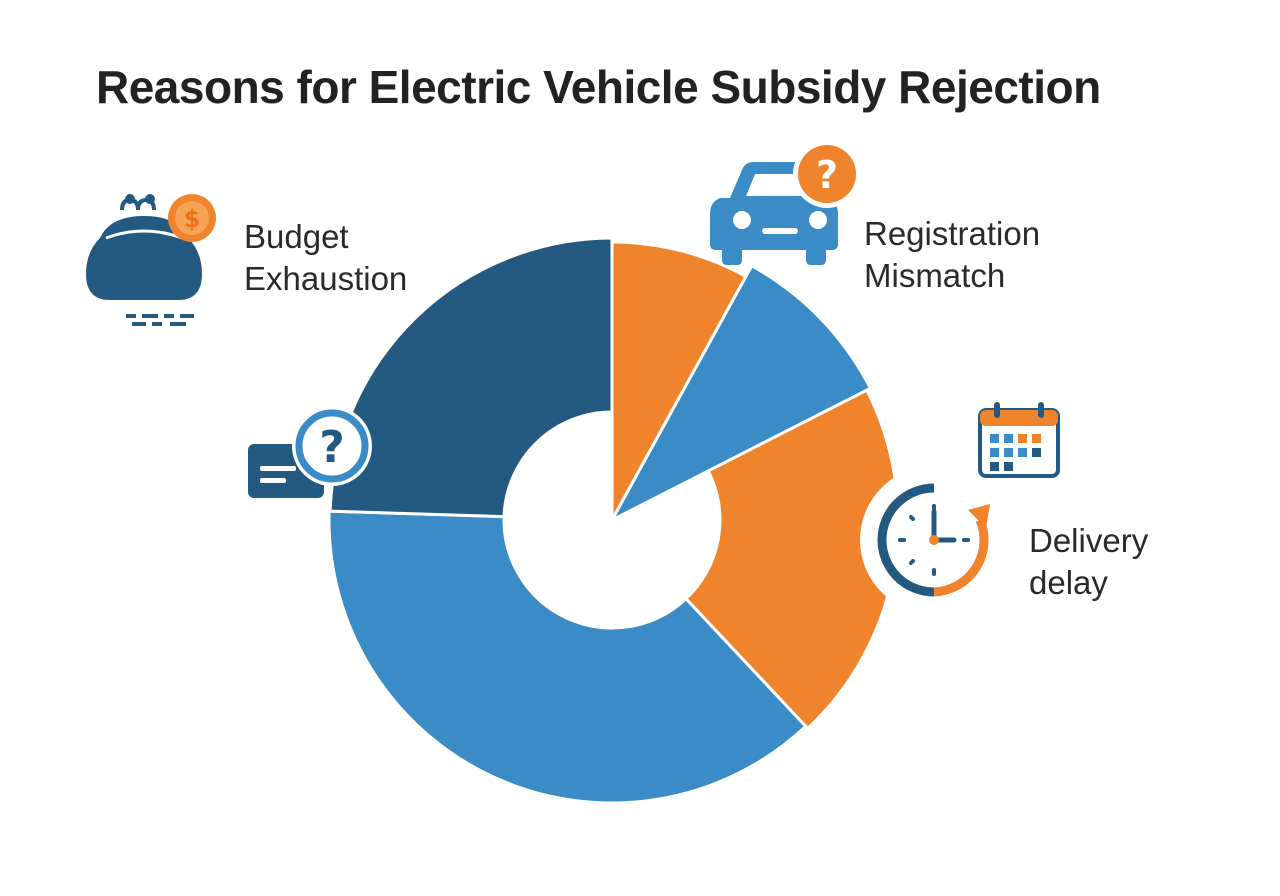 The height and width of the screenshot is (896, 1280). What do you see at coordinates (1089, 540) in the screenshot?
I see `label-delivery-line1: Delivery` at bounding box center [1089, 540].